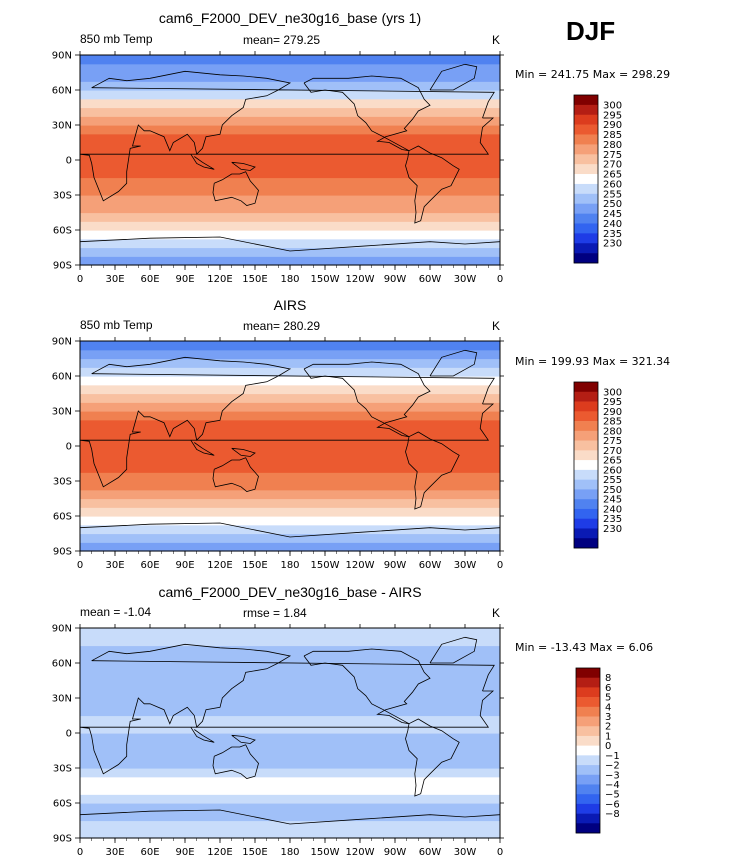 The width and height of the screenshot is (733, 864). Describe the element at coordinates (612, 775) in the screenshot. I see `colorbar-label: −3` at that location.